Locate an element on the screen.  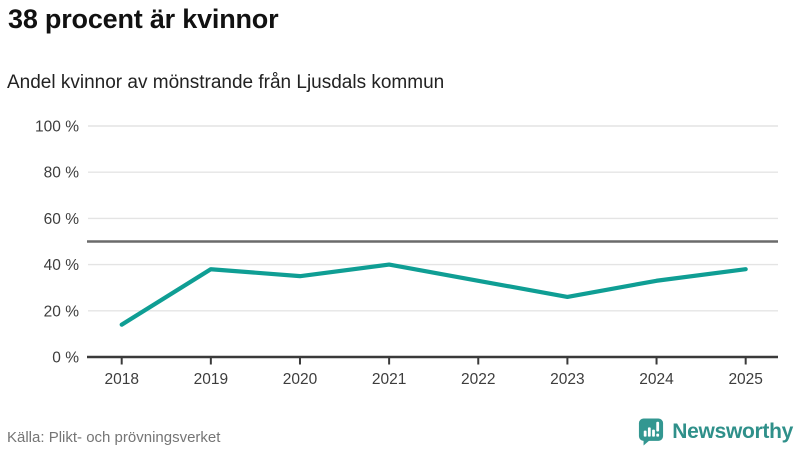
x-axis-tick-label: 2022 is located at coordinates (478, 379).